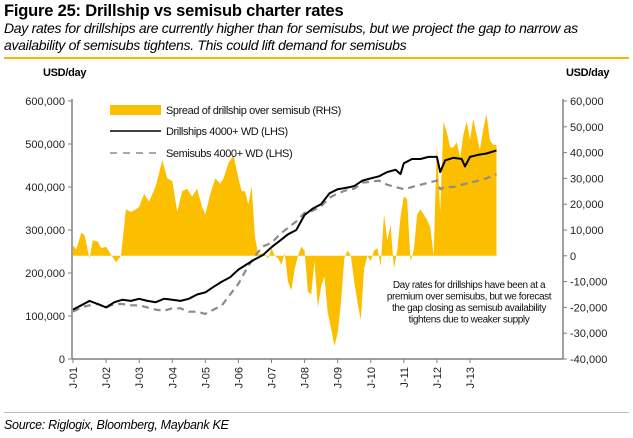 This screenshot has width=633, height=438. I want to click on right-axis-tick-label: -20,000, so click(588, 308).